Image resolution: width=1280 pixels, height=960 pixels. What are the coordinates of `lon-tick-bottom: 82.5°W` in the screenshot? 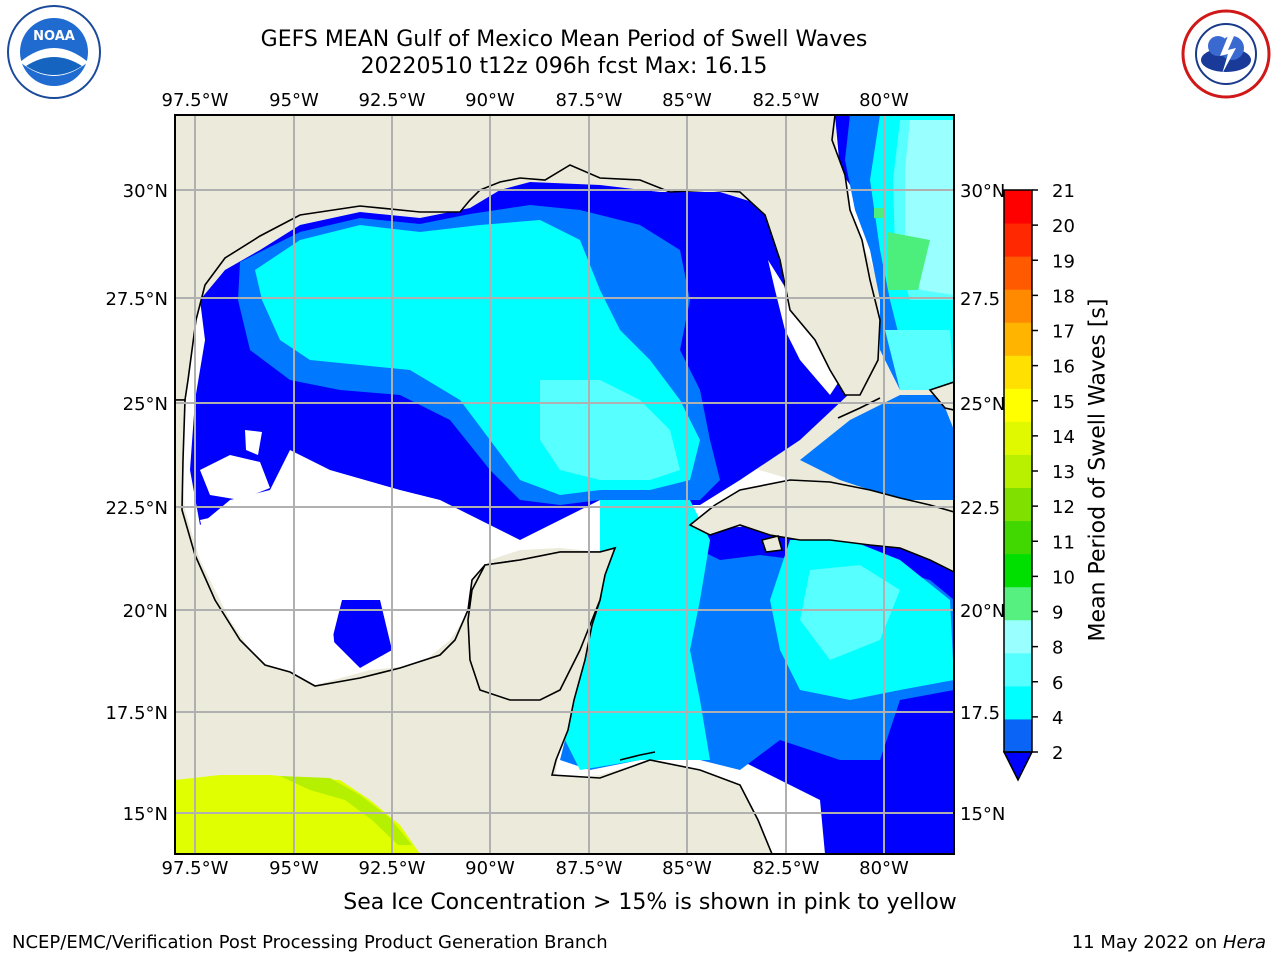 It's located at (786, 868).